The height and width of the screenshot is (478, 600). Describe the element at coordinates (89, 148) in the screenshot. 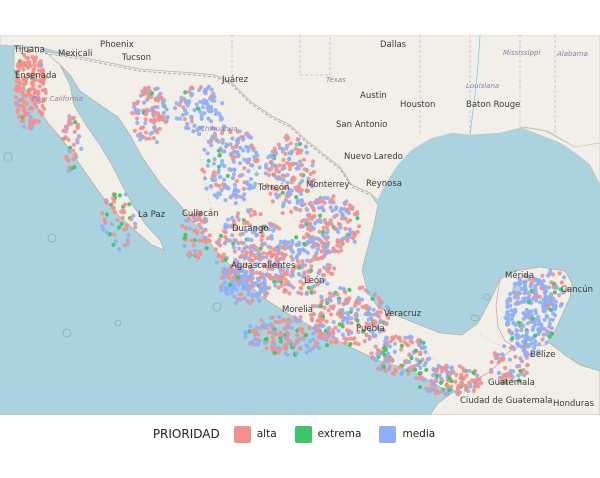

I see `baja-california` at that location.